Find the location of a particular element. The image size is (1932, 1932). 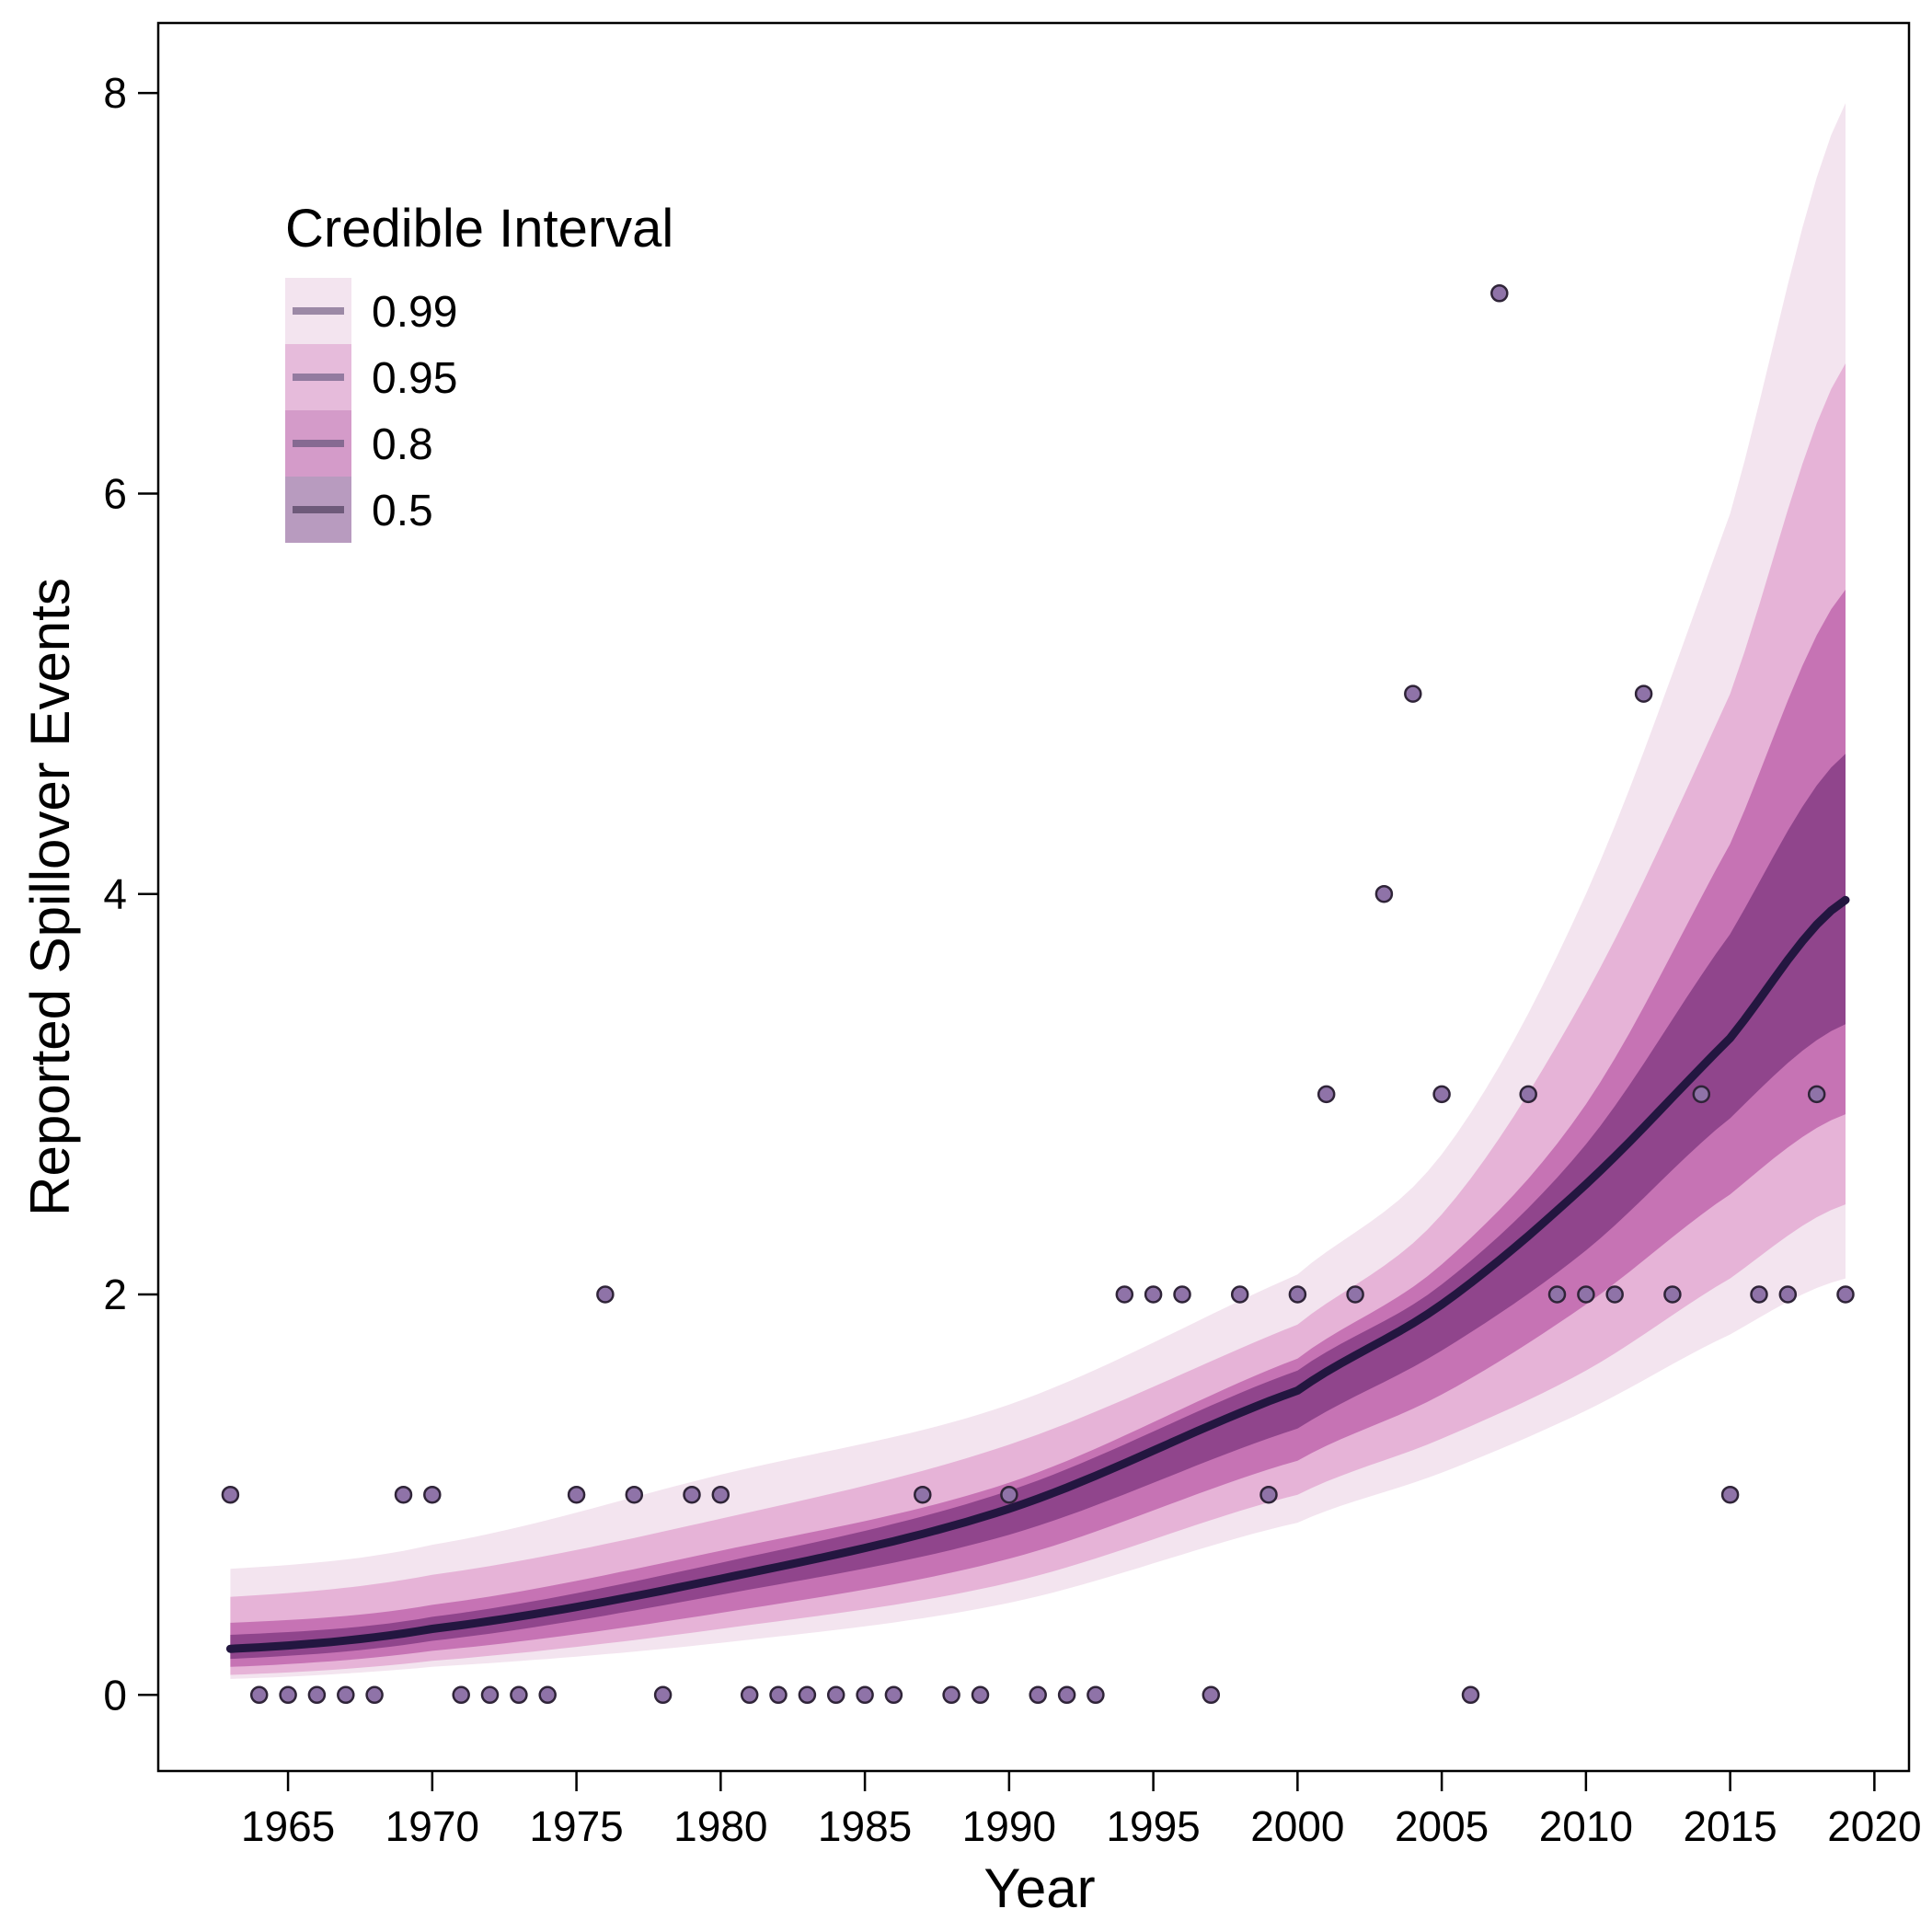

x-tick-label: 1965 is located at coordinates (288, 1826).